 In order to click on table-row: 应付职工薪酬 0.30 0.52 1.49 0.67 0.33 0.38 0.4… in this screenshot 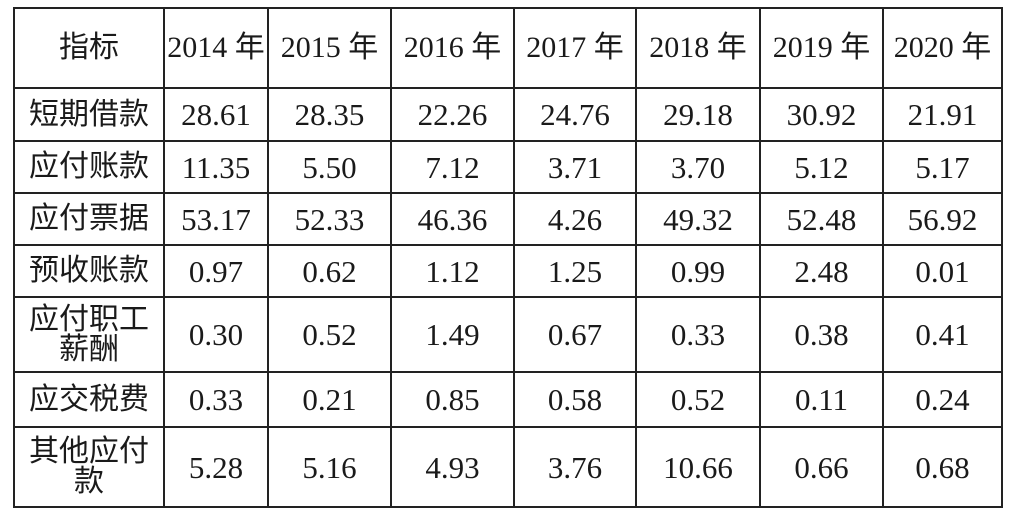, I will do `click(508, 334)`.